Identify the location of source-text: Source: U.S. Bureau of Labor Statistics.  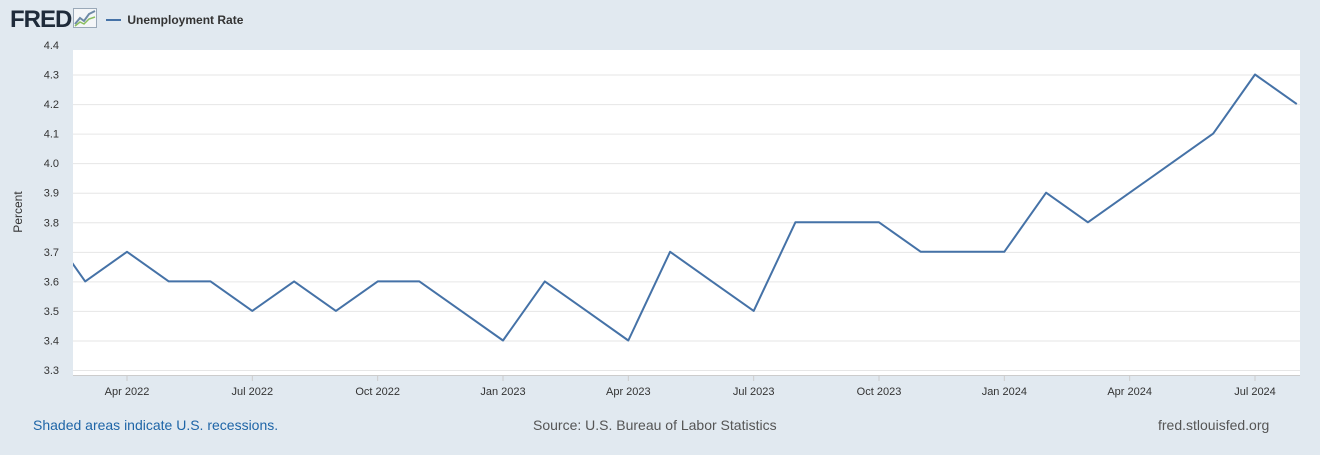
(655, 425).